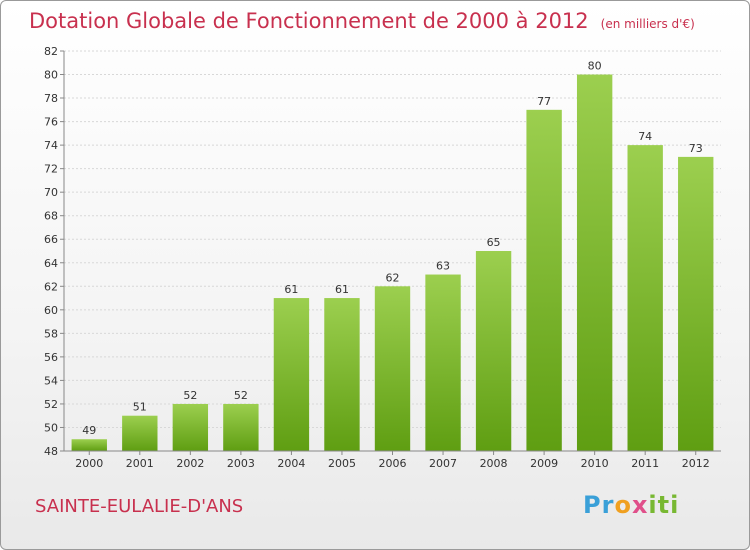 This screenshot has width=750, height=550. What do you see at coordinates (51, 75) in the screenshot?
I see `y-tick-label: 80` at bounding box center [51, 75].